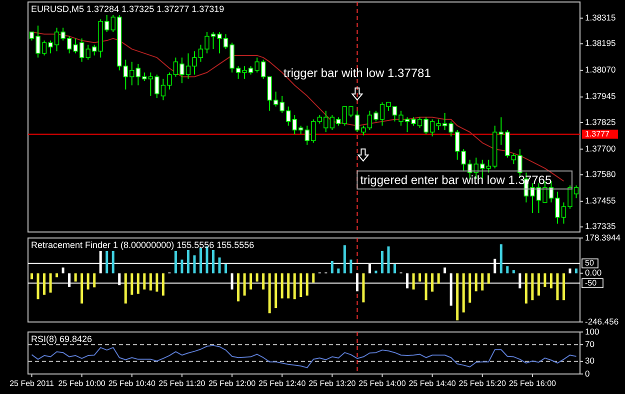 The height and width of the screenshot is (394, 625). Describe the element at coordinates (282, 383) in the screenshot. I see `x-tick-label: 25 Feb 12:40` at that location.